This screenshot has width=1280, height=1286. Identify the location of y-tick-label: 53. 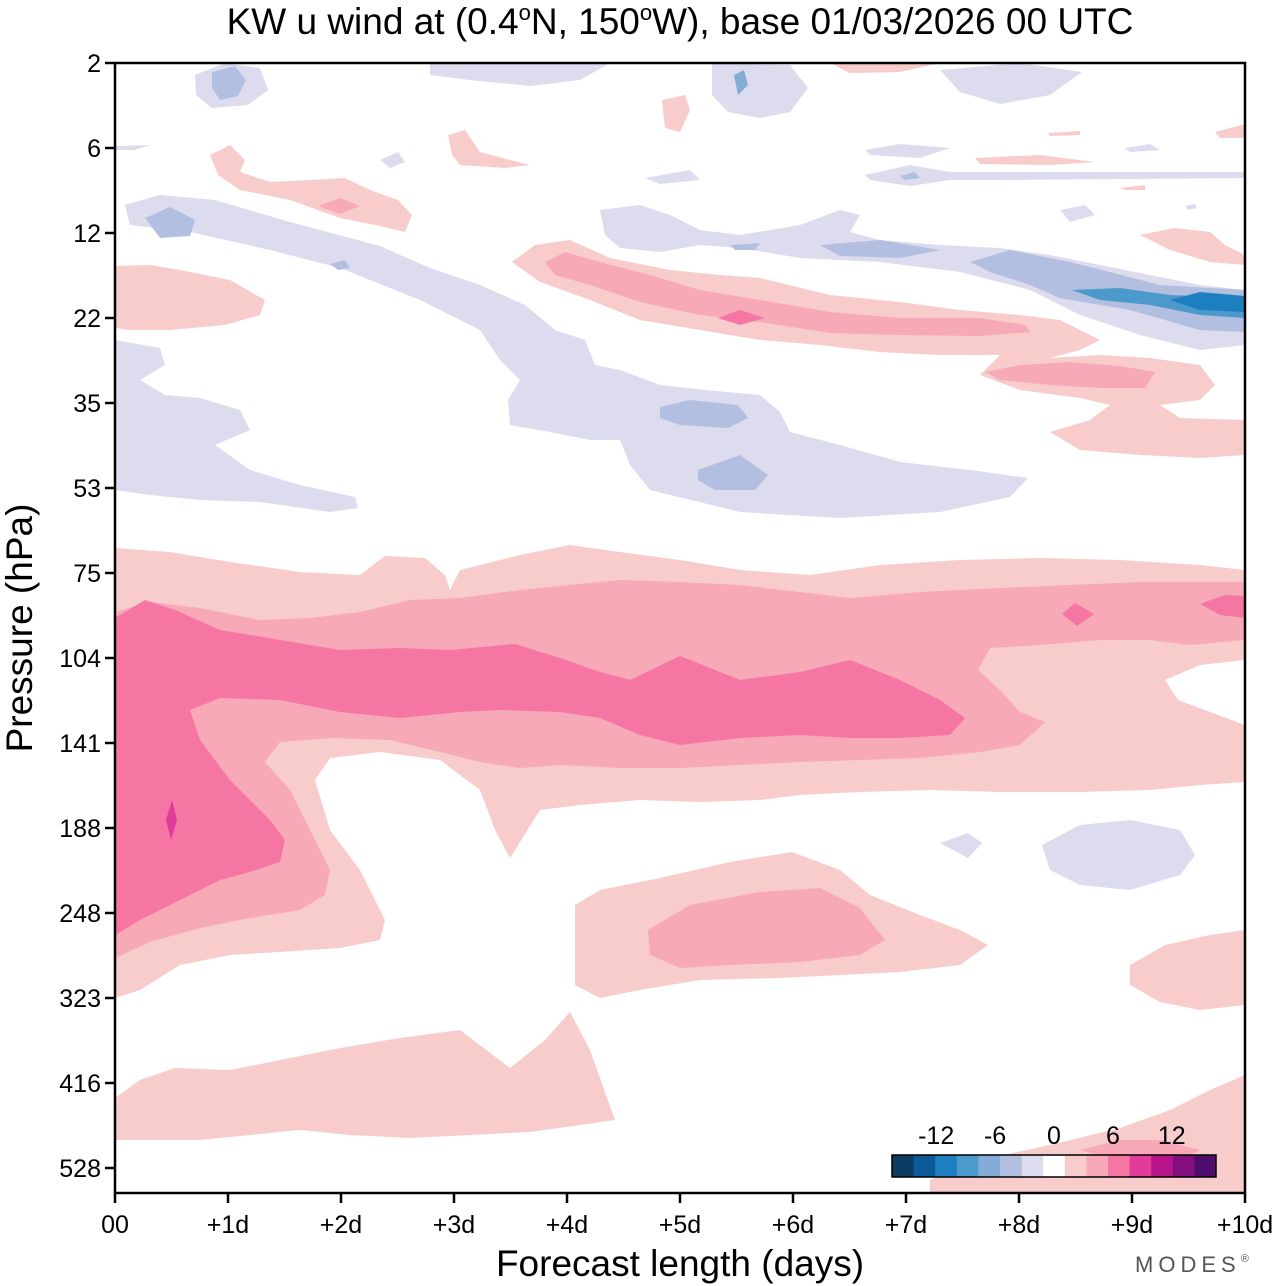
(87, 489).